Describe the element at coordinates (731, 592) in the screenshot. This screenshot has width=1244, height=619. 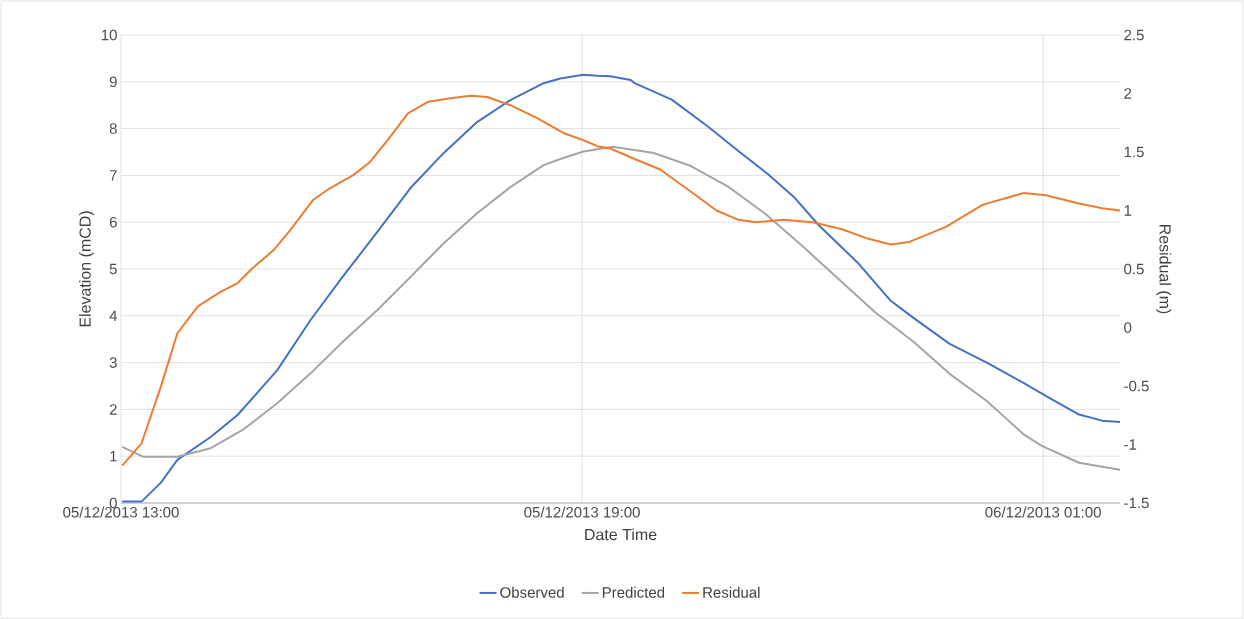
I see `legend-label: Residual` at that location.